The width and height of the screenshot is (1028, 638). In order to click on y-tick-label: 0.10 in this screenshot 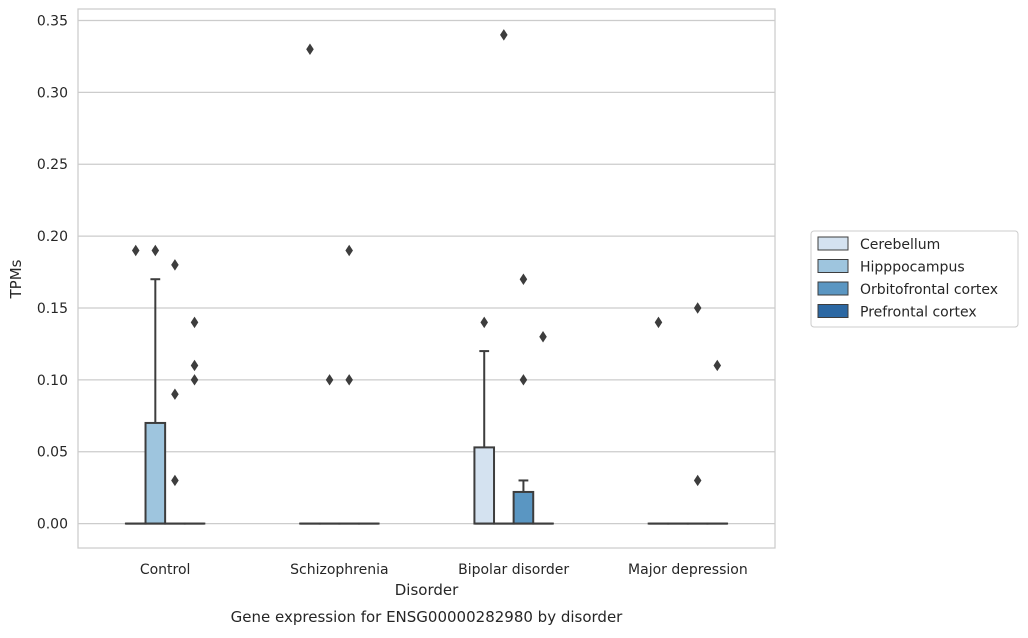, I will do `click(52, 381)`.